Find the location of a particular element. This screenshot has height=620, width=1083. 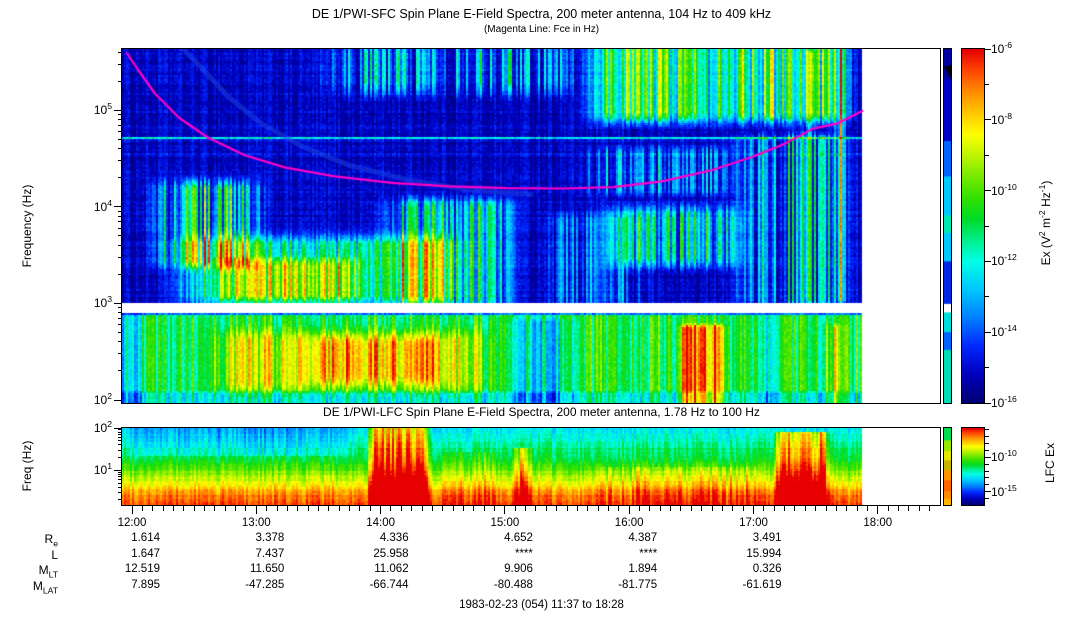

colorbar-tick-label: 10⁻¹⁴ is located at coordinates (1004, 331).